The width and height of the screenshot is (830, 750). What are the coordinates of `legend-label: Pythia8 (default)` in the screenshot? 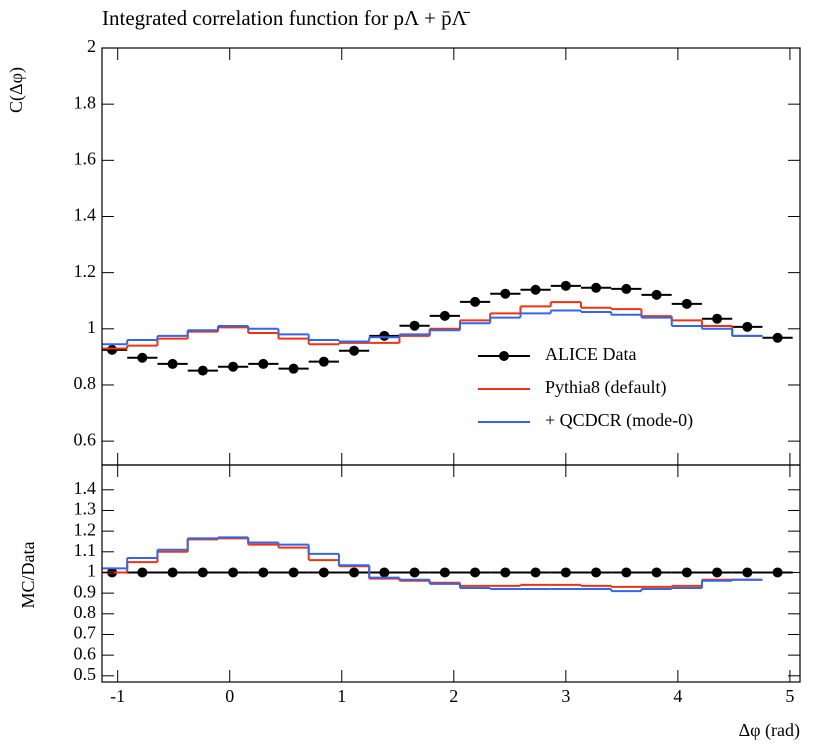 It's located at (605, 387).